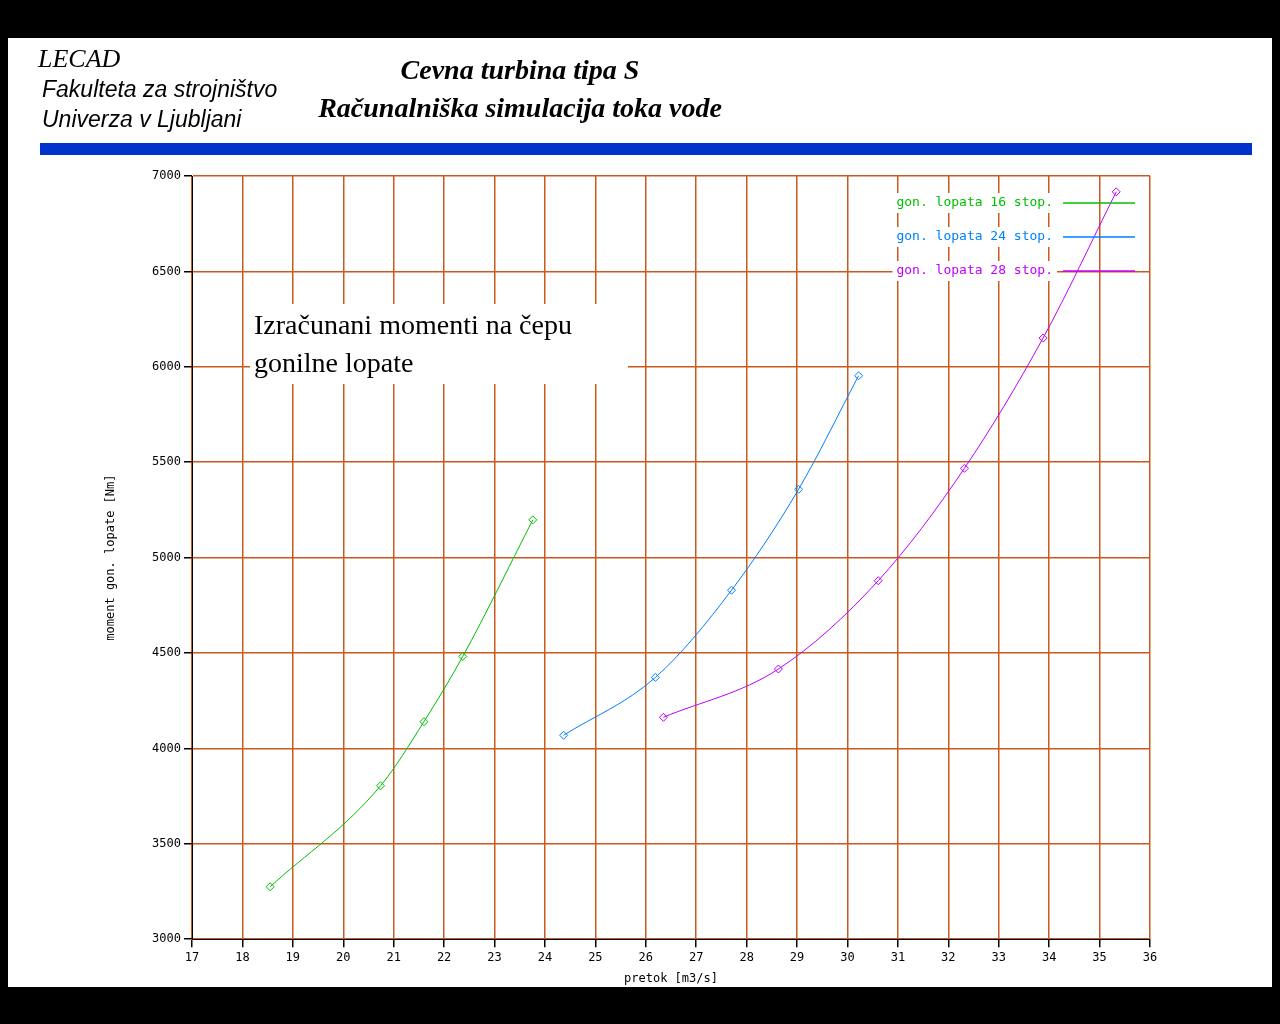 This screenshot has height=1024, width=1280. I want to click on x-tick-label: 31, so click(898, 956).